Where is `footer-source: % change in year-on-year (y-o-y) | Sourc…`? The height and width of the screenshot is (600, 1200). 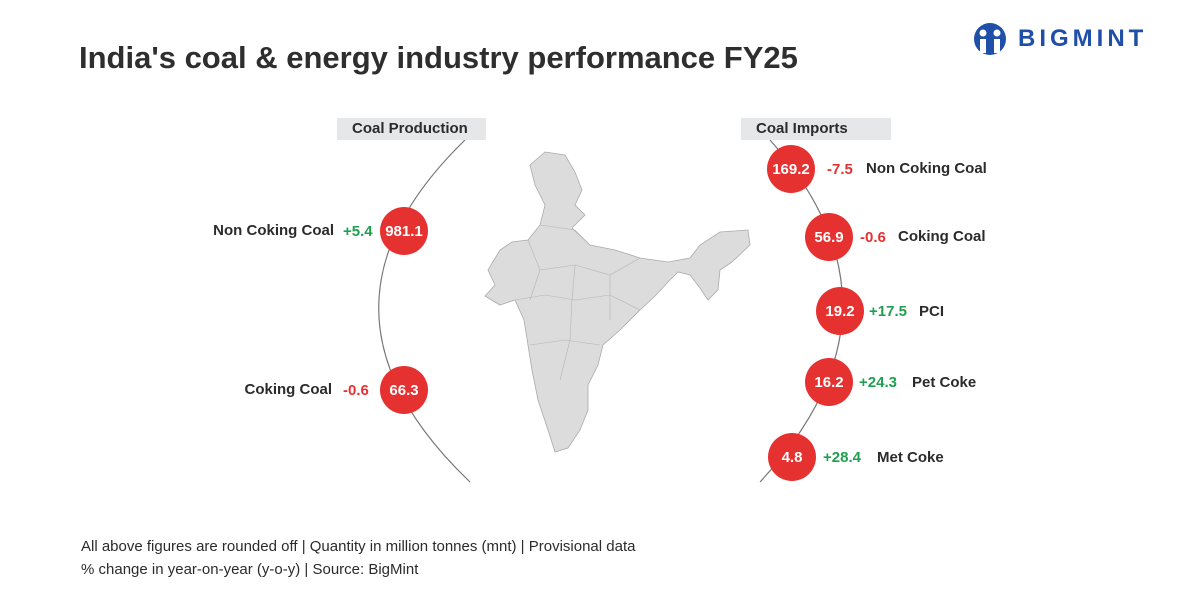
footer-source: % change in year-on-year (y-o-y) | Sourc… is located at coordinates (250, 569).